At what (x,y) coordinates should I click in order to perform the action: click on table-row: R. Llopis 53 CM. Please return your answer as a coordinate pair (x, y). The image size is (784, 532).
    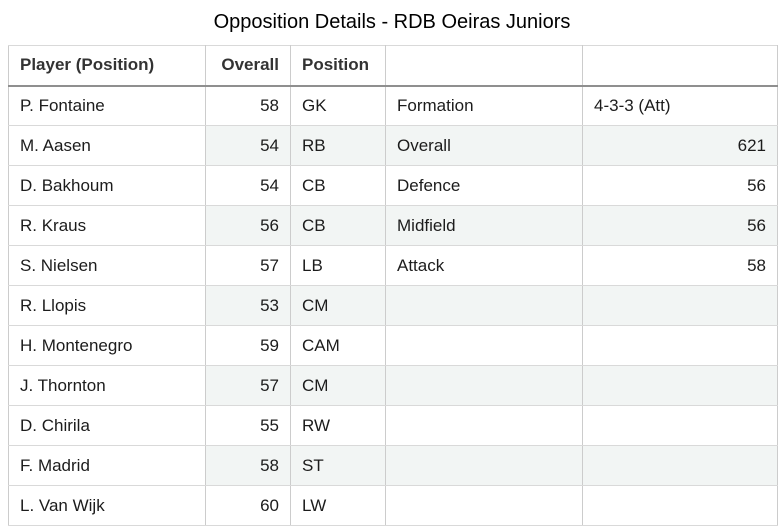
    Looking at the image, I should click on (393, 305).